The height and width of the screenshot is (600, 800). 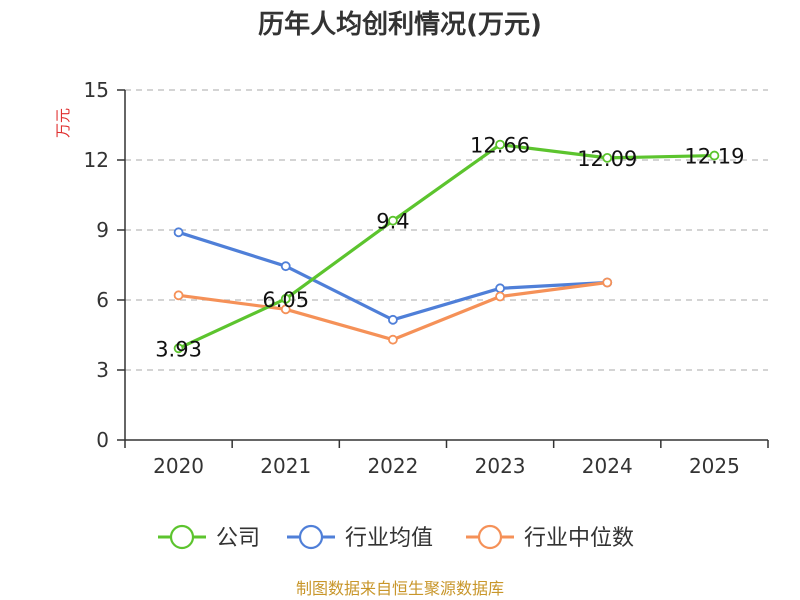 What do you see at coordinates (500, 466) in the screenshot?
I see `x-tick-label: 2023` at bounding box center [500, 466].